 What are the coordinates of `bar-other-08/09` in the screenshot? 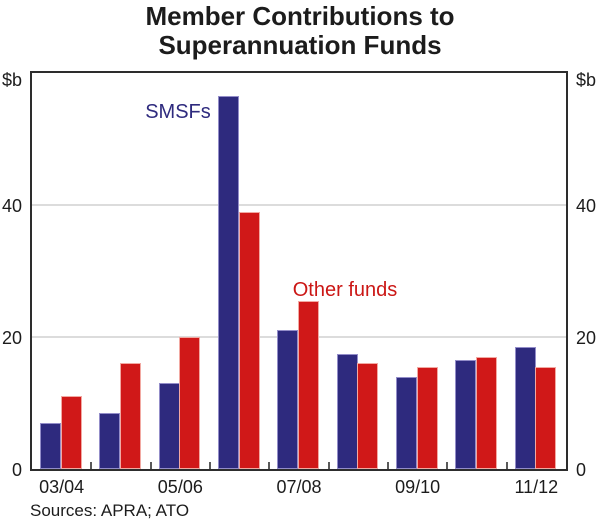 It's located at (368, 416).